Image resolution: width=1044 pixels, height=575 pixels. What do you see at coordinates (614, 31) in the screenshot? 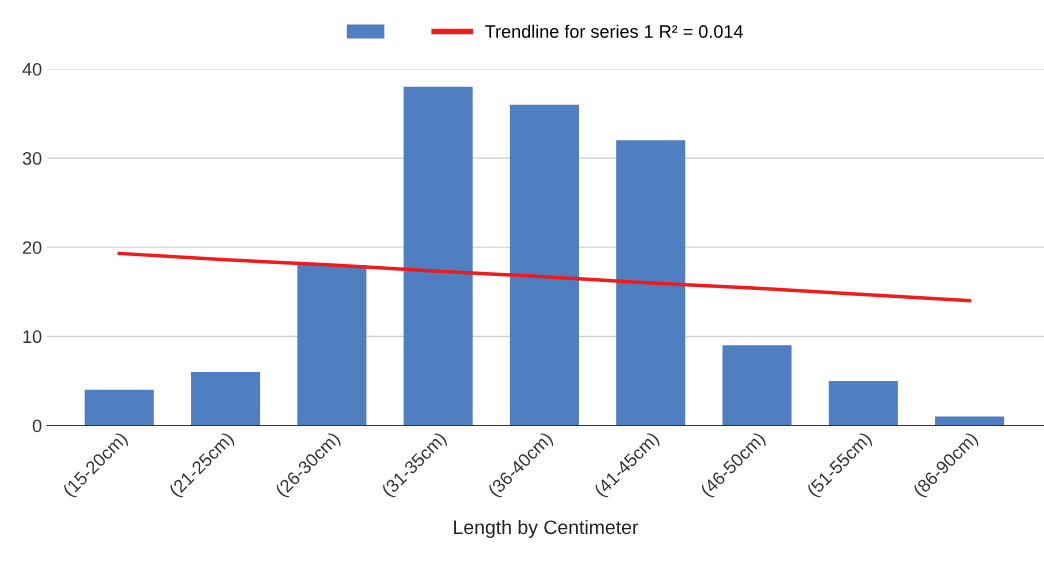
I see `legend-label: Trendline for series 1 R² = 0.014` at bounding box center [614, 31].